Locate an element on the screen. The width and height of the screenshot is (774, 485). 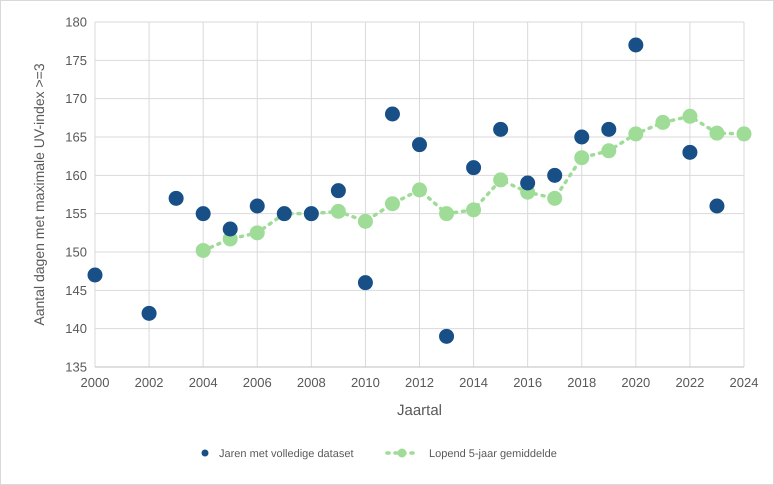
x-tick-label: 2022 is located at coordinates (689, 382).